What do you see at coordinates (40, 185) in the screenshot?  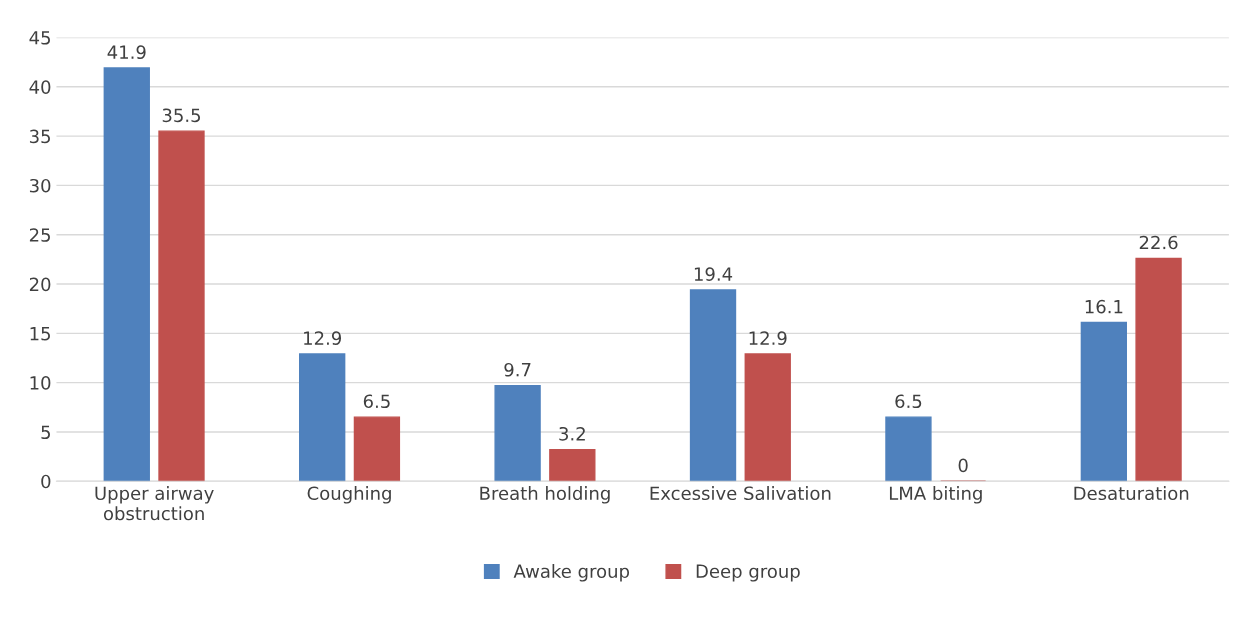 I see `y-tick-label: 30` at bounding box center [40, 185].